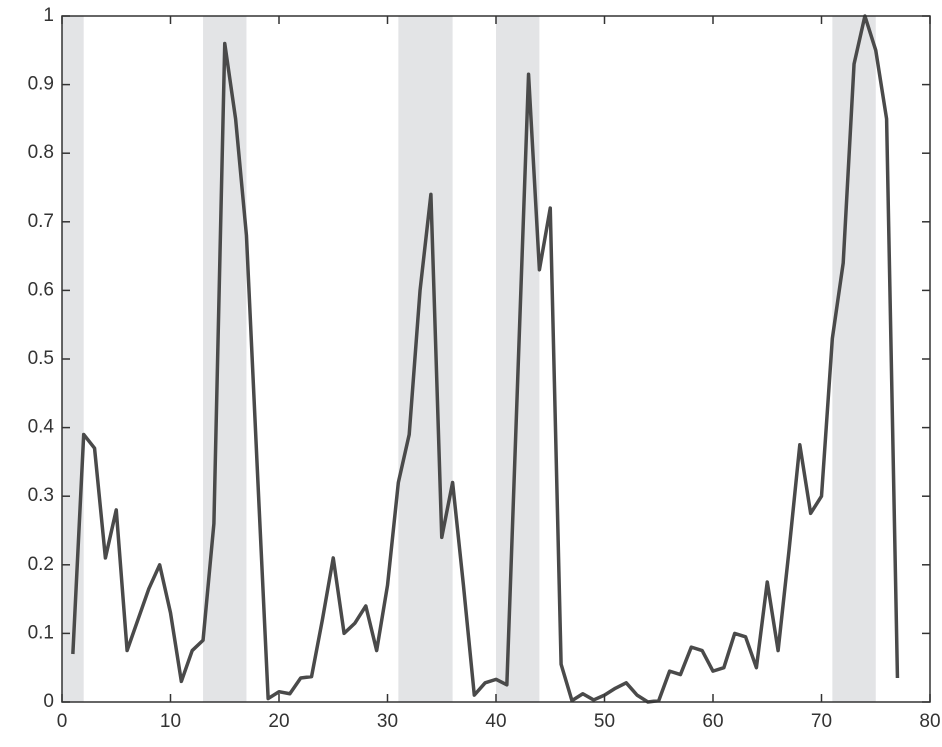 Image resolution: width=942 pixels, height=747 pixels. What do you see at coordinates (41, 289) in the screenshot?
I see `y-tick-label: 0.6` at bounding box center [41, 289].